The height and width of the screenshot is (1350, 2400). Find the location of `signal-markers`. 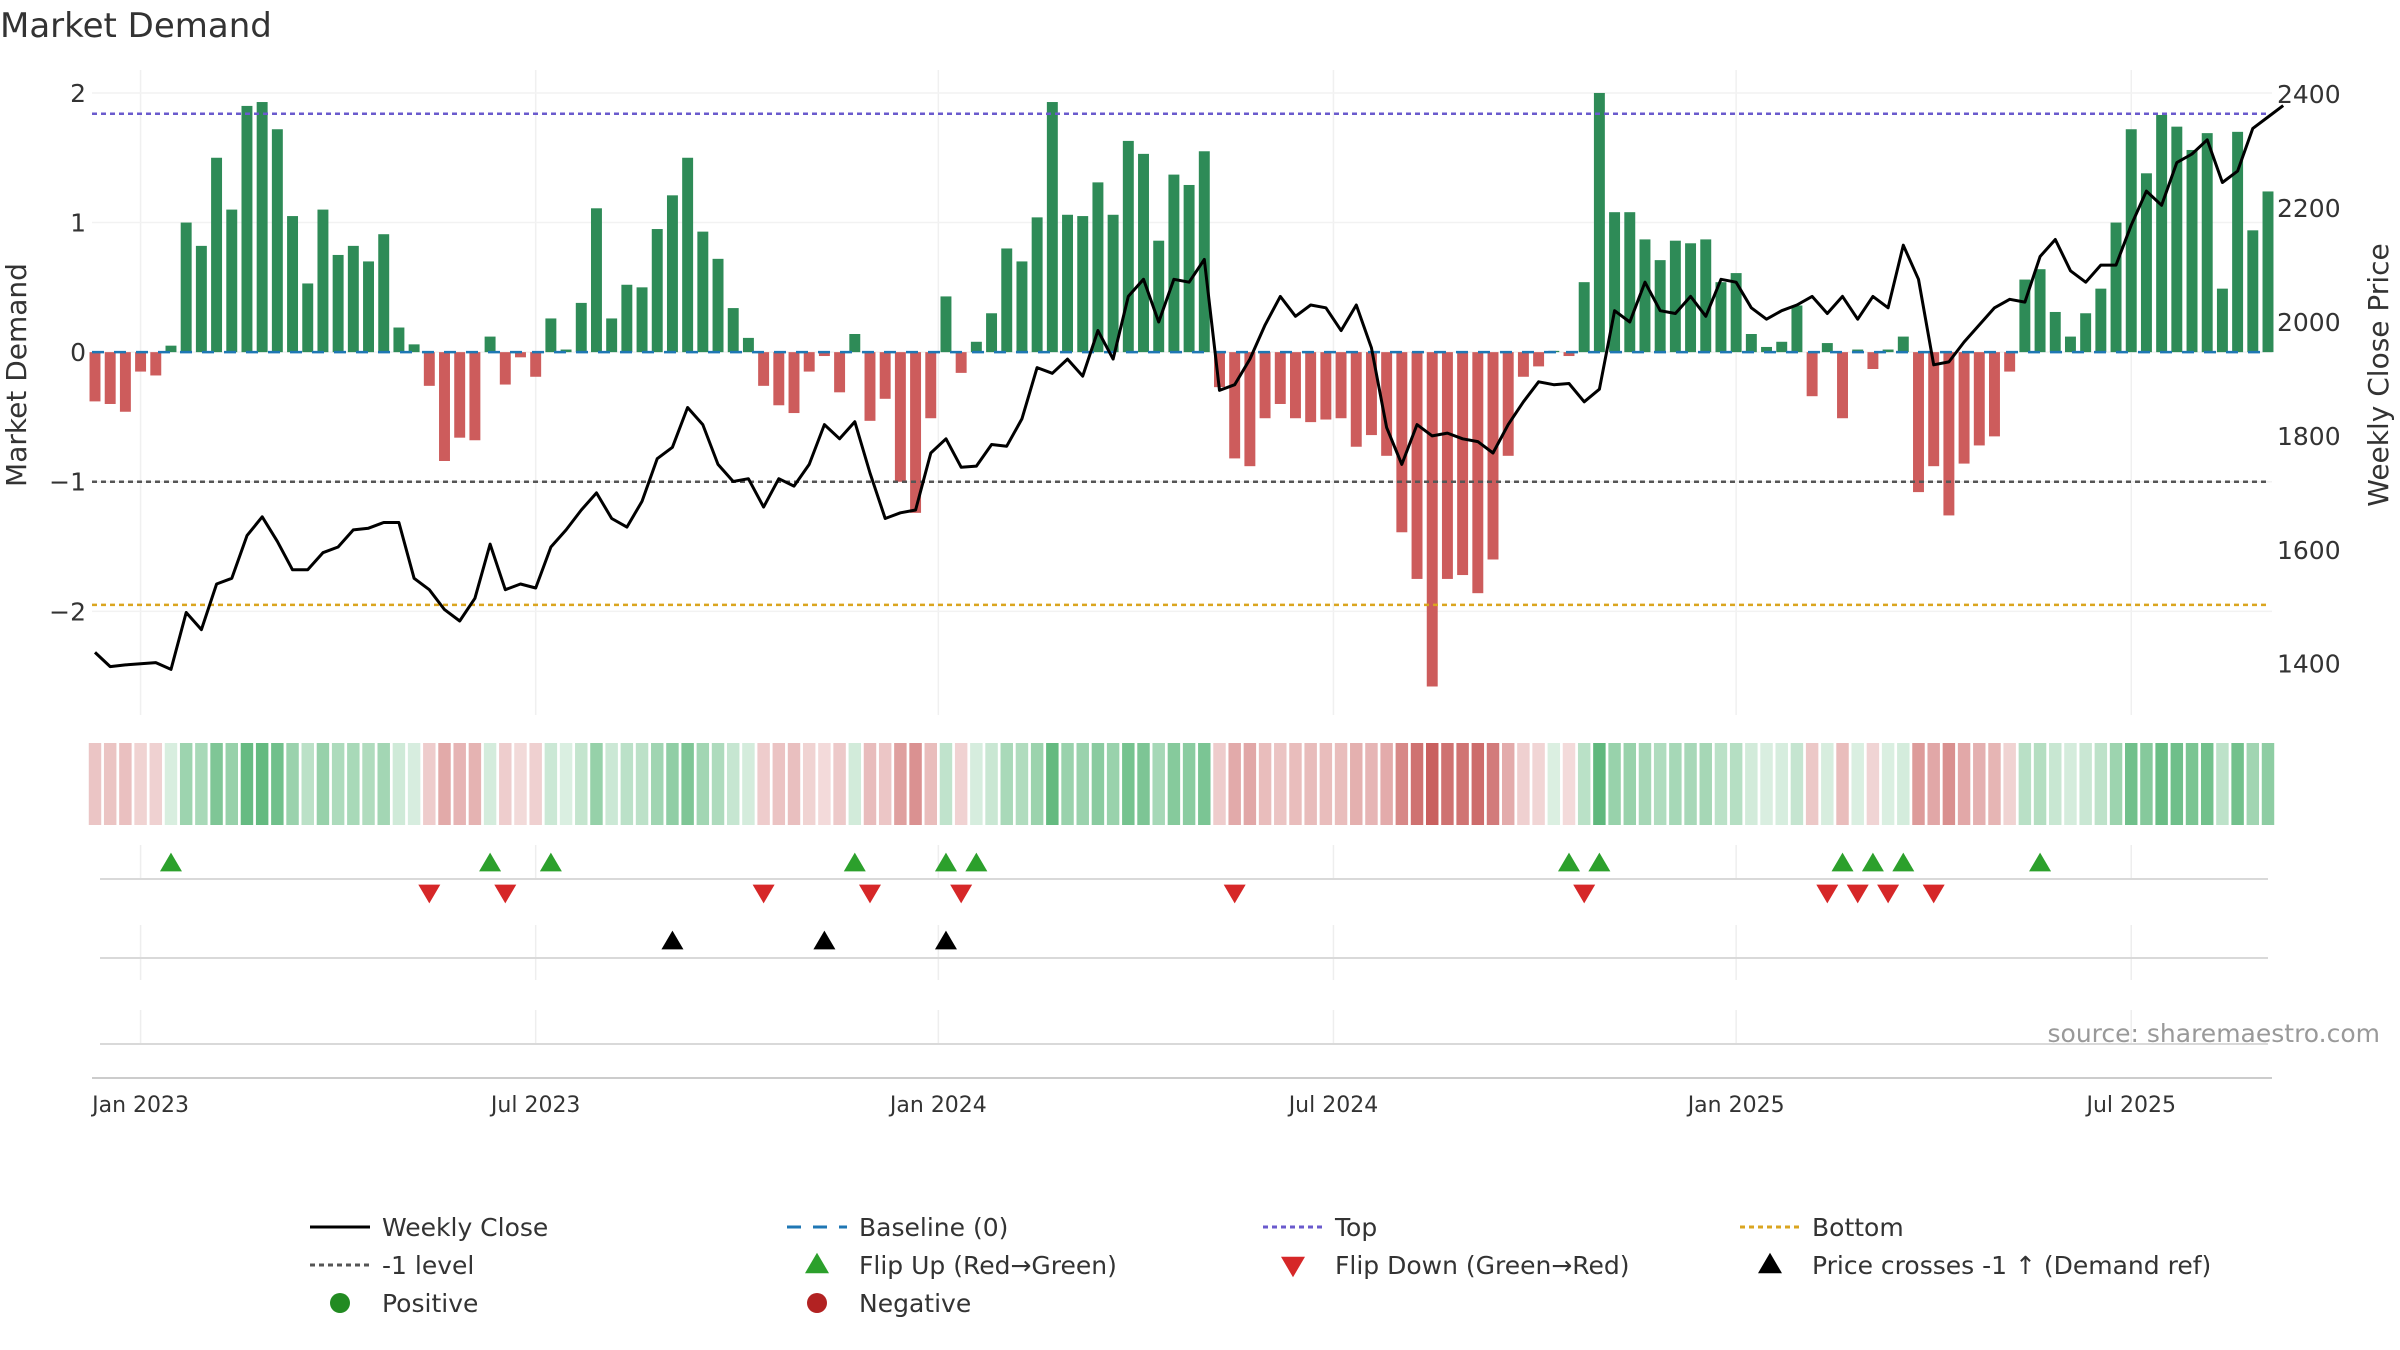

signal-markers is located at coordinates (1105, 901).